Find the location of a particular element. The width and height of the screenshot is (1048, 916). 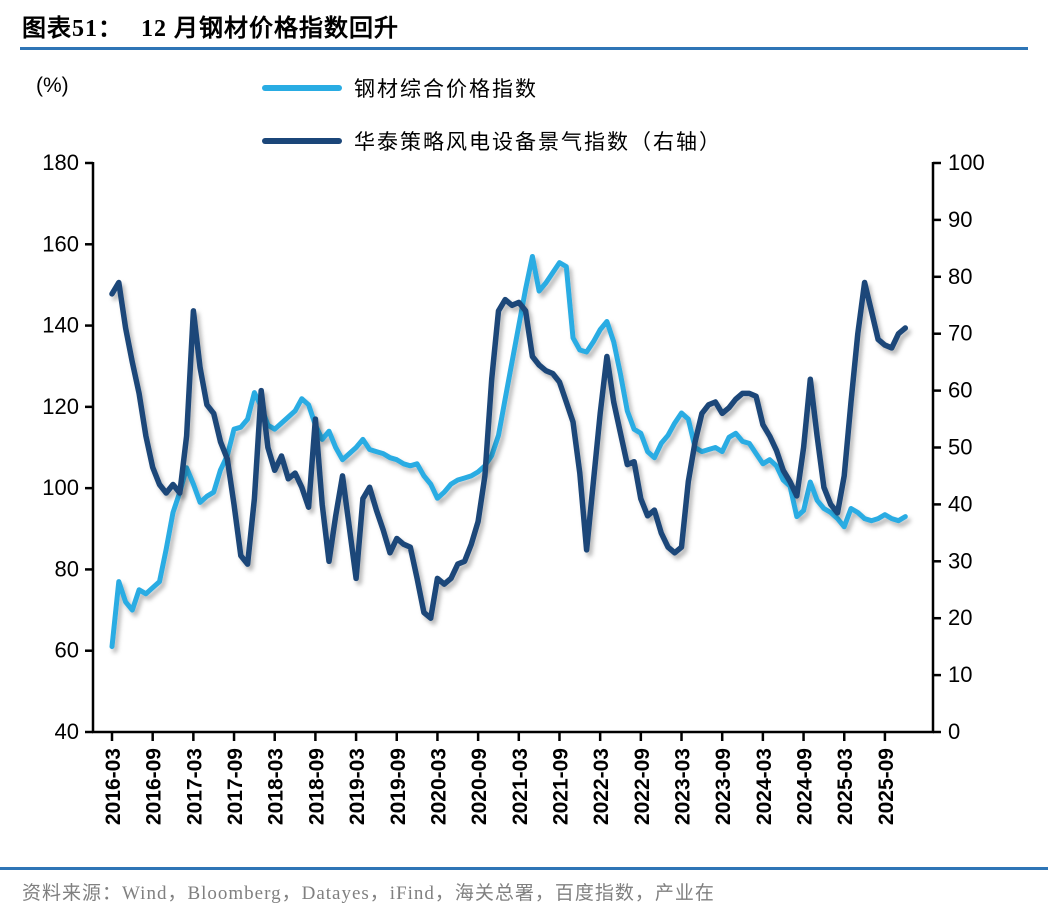

left-axis-tick-label: 100 is located at coordinates (60, 487).